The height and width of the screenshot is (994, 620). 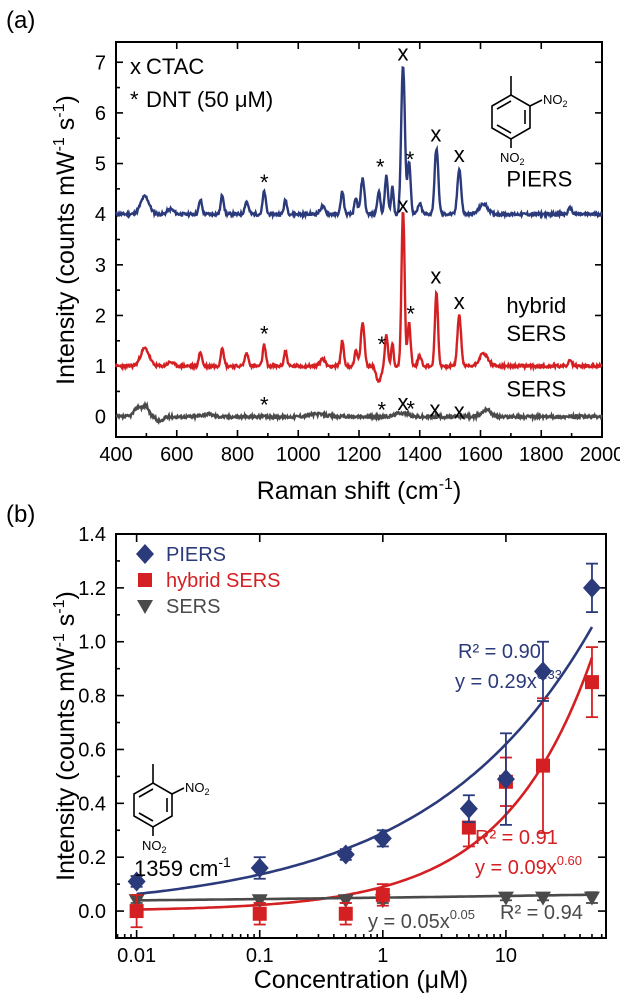 I want to click on x-tick-label: 10, so click(x=506, y=956).